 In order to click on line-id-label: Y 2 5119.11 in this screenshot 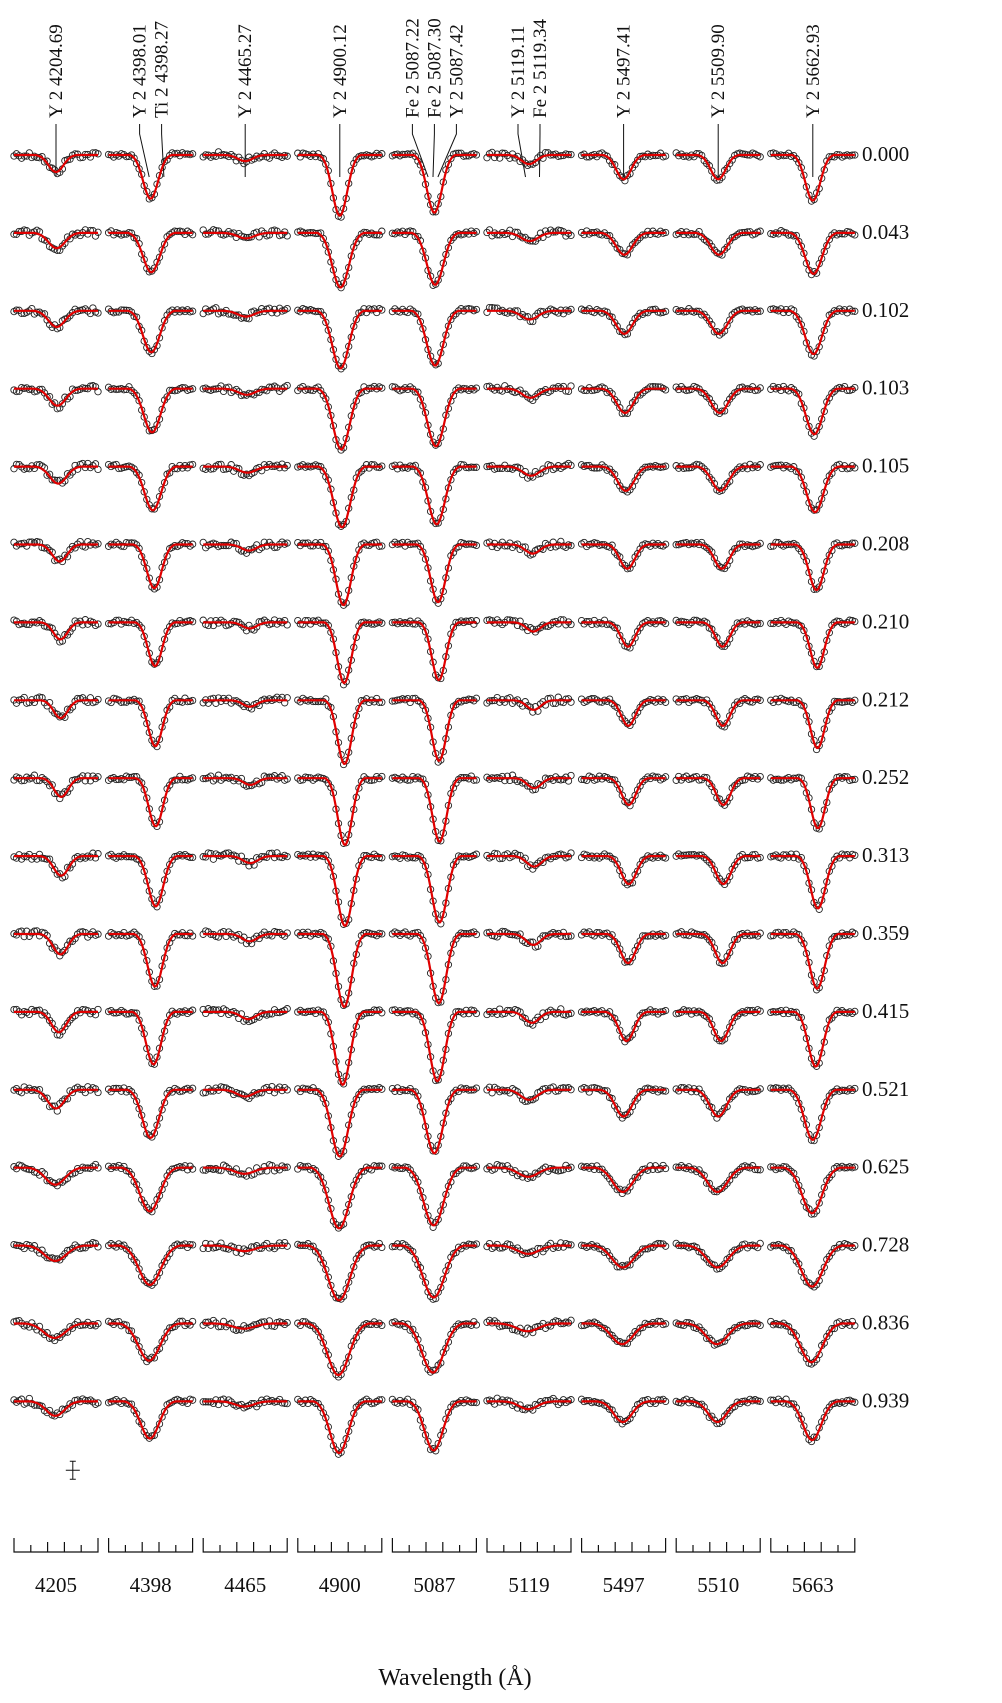, I will do `click(518, 72)`.